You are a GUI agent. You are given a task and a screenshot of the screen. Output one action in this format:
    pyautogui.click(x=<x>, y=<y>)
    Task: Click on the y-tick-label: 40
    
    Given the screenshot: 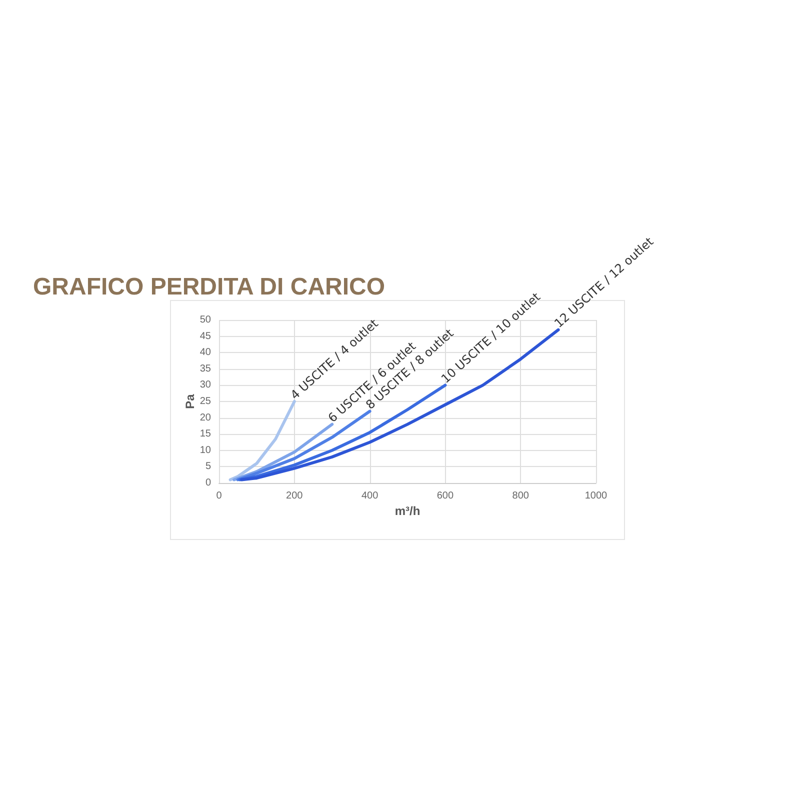 What is the action you would take?
    pyautogui.click(x=206, y=352)
    